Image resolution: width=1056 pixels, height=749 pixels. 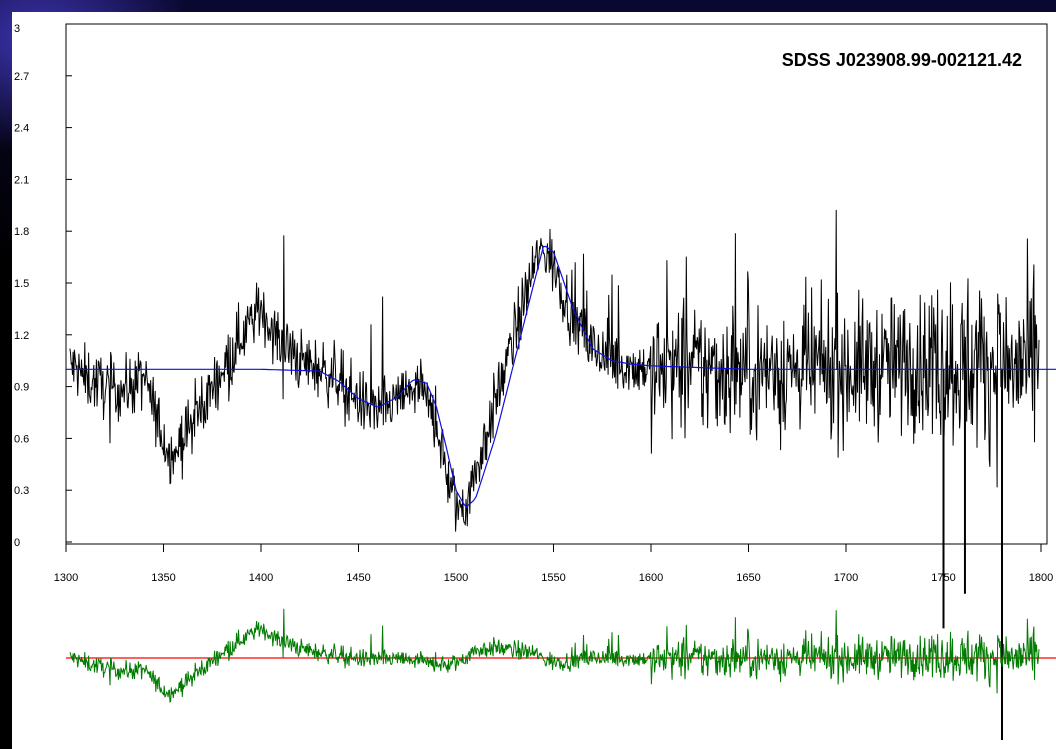 What do you see at coordinates (21, 129) in the screenshot?
I see `y-tick-label: 2.4` at bounding box center [21, 129].